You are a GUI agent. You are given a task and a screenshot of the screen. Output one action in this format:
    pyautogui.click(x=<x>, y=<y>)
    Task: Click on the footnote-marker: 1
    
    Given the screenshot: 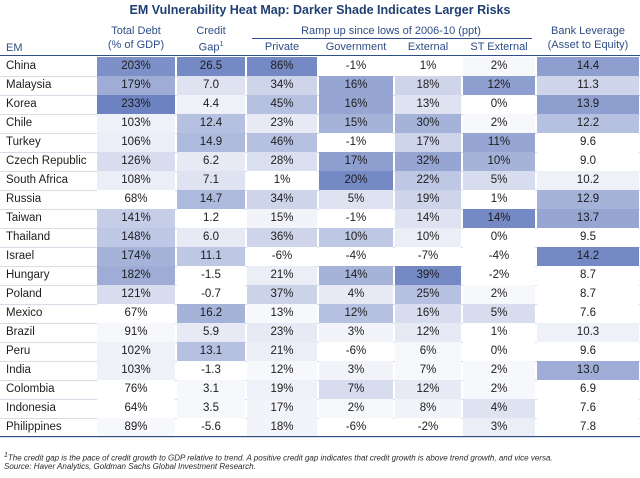 What is the action you would take?
    pyautogui.click(x=6, y=455)
    